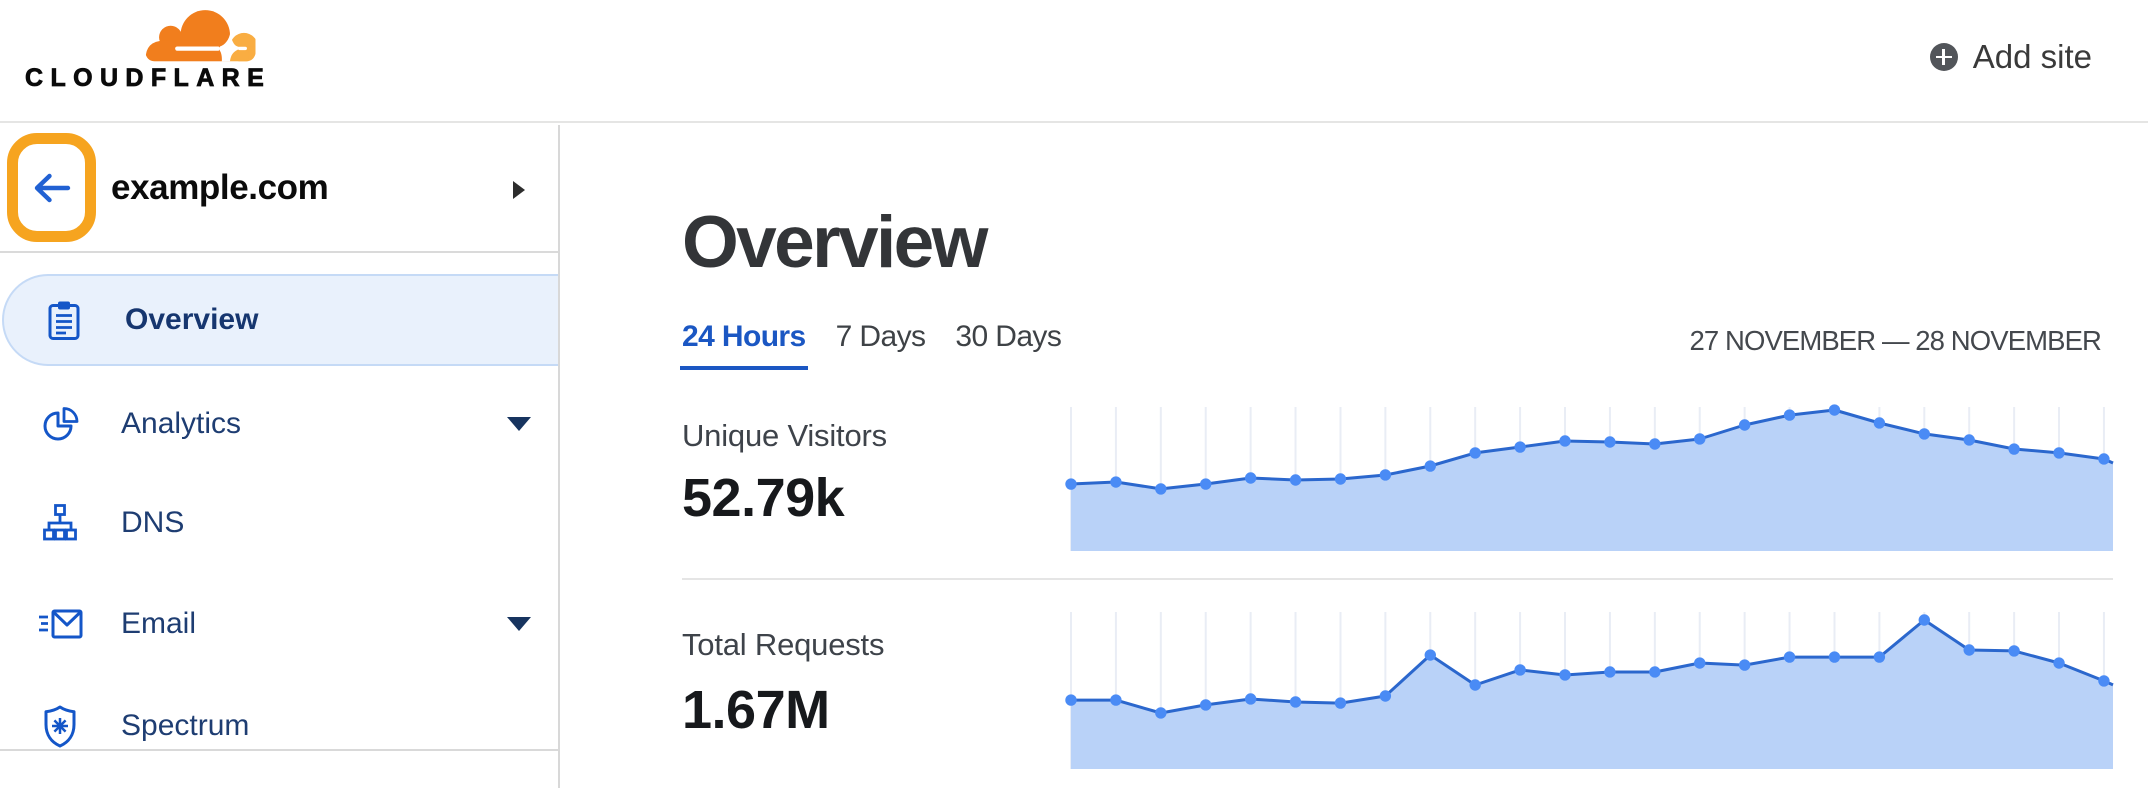 The width and height of the screenshot is (2148, 788). I want to click on sidebar-item-label: DNS, so click(153, 522).